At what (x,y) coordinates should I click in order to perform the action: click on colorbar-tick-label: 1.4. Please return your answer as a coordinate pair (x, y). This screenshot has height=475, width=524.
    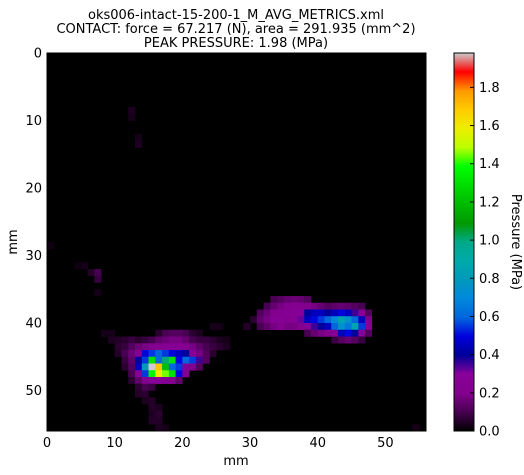
    Looking at the image, I should click on (489, 164).